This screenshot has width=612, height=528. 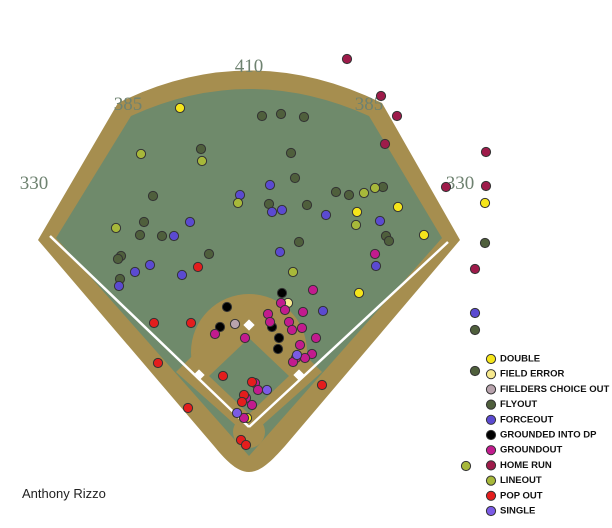 I want to click on distance-label: 330, so click(x=460, y=183).